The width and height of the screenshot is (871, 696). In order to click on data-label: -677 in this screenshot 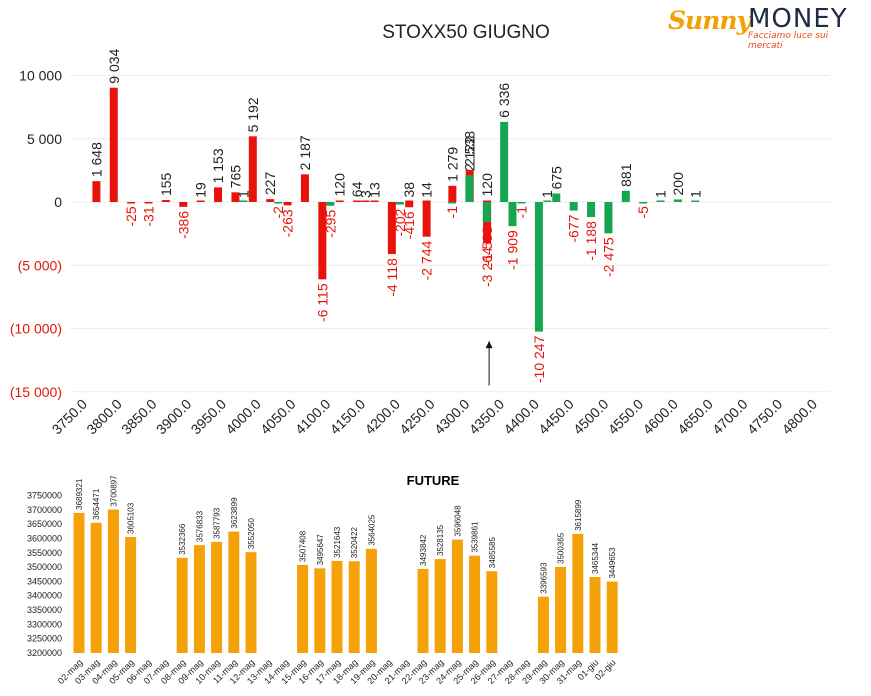, I will do `click(574, 228)`.